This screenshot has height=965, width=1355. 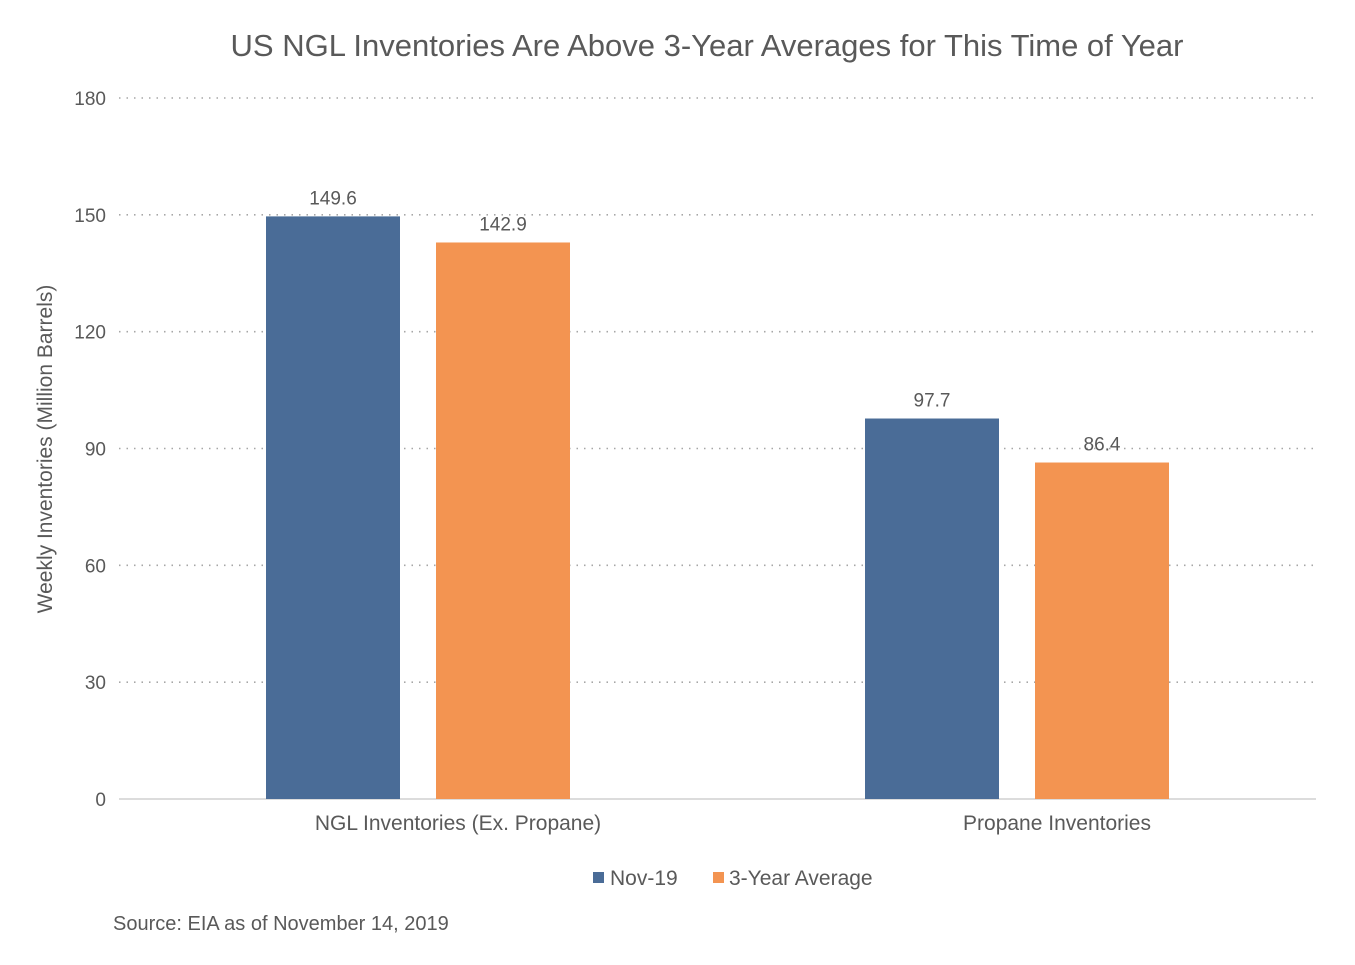 What do you see at coordinates (95, 566) in the screenshot?
I see `y-tick-label-60: 60` at bounding box center [95, 566].